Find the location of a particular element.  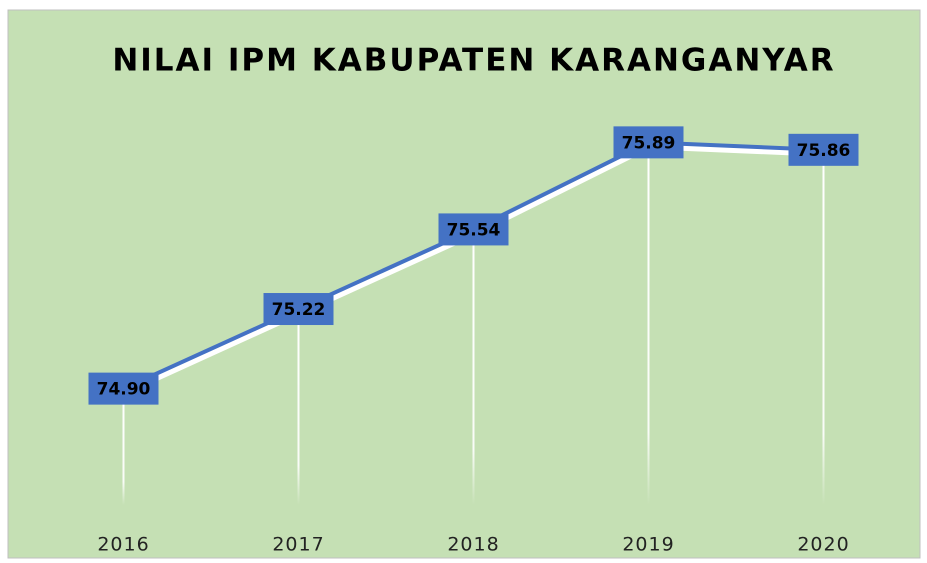

value-label: 75.54 is located at coordinates (474, 230).